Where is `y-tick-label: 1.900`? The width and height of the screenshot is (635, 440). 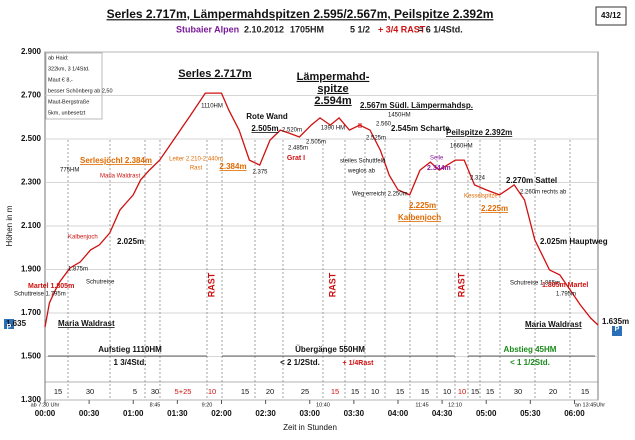
y-tick-label: 1.900 is located at coordinates (31, 269).